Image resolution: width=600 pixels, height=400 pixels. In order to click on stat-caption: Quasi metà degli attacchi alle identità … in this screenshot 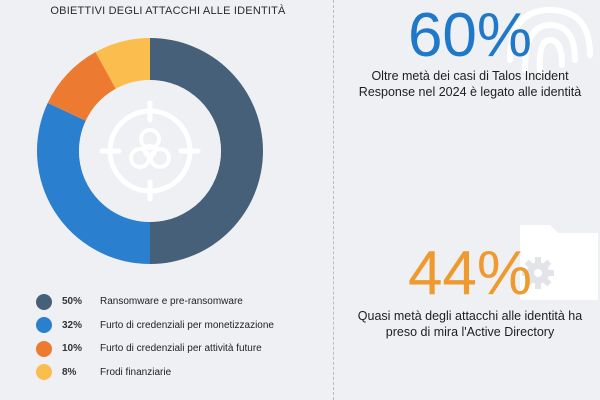, I will do `click(470, 324)`.